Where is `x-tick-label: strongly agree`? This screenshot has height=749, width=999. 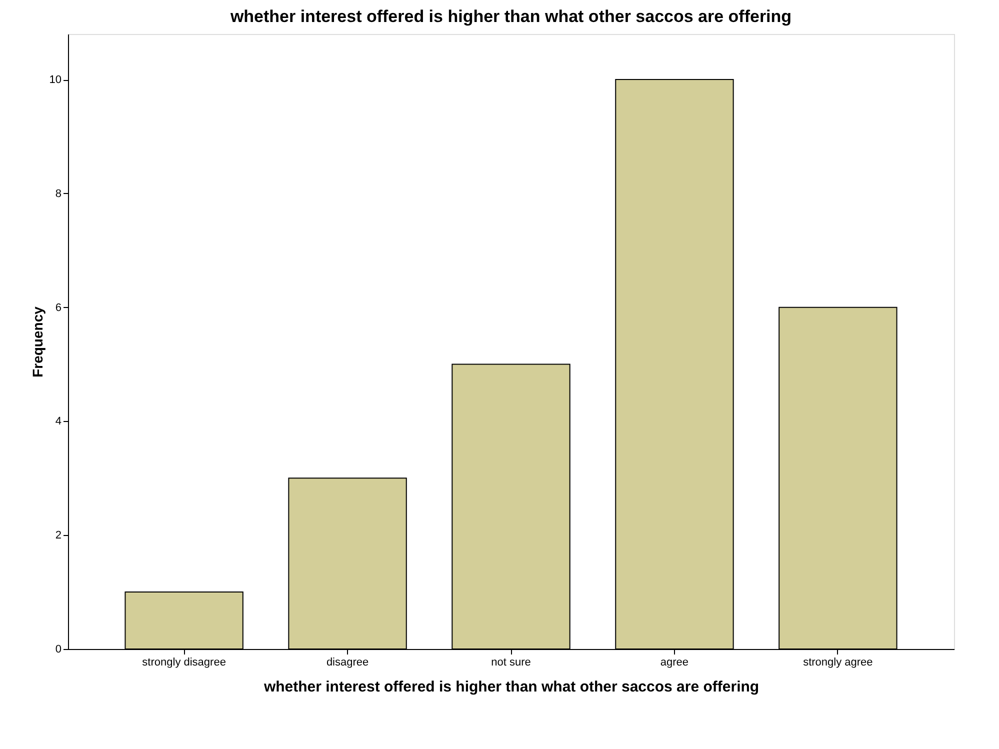
x-tick-label: strongly agree is located at coordinates (838, 662).